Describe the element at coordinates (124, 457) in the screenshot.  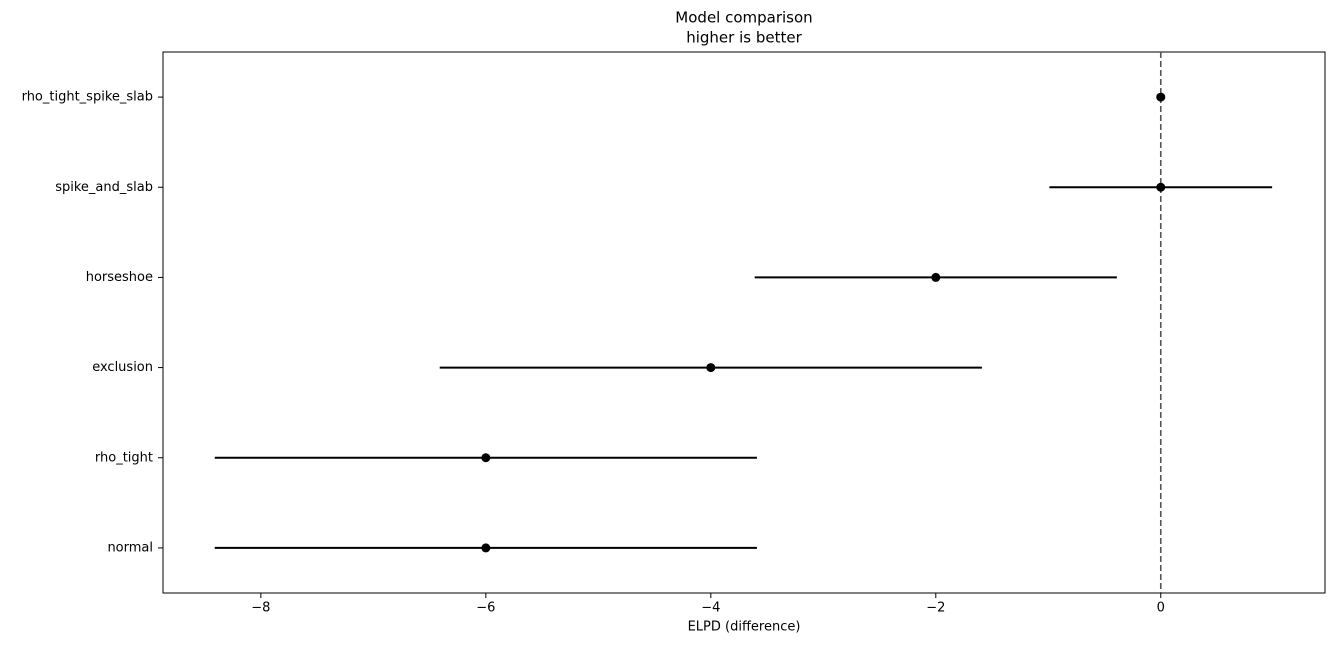
I see `y-tick-label: rho_tight` at that location.